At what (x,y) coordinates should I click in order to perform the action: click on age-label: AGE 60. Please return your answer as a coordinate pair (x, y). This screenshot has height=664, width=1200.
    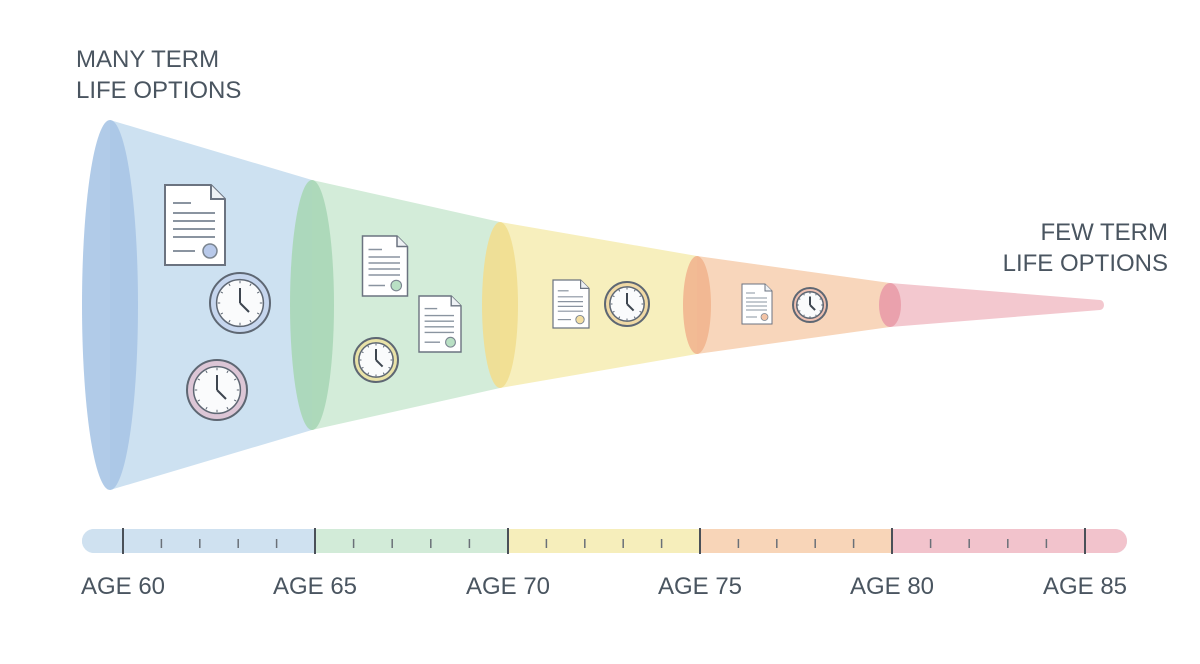
    Looking at the image, I should click on (123, 586).